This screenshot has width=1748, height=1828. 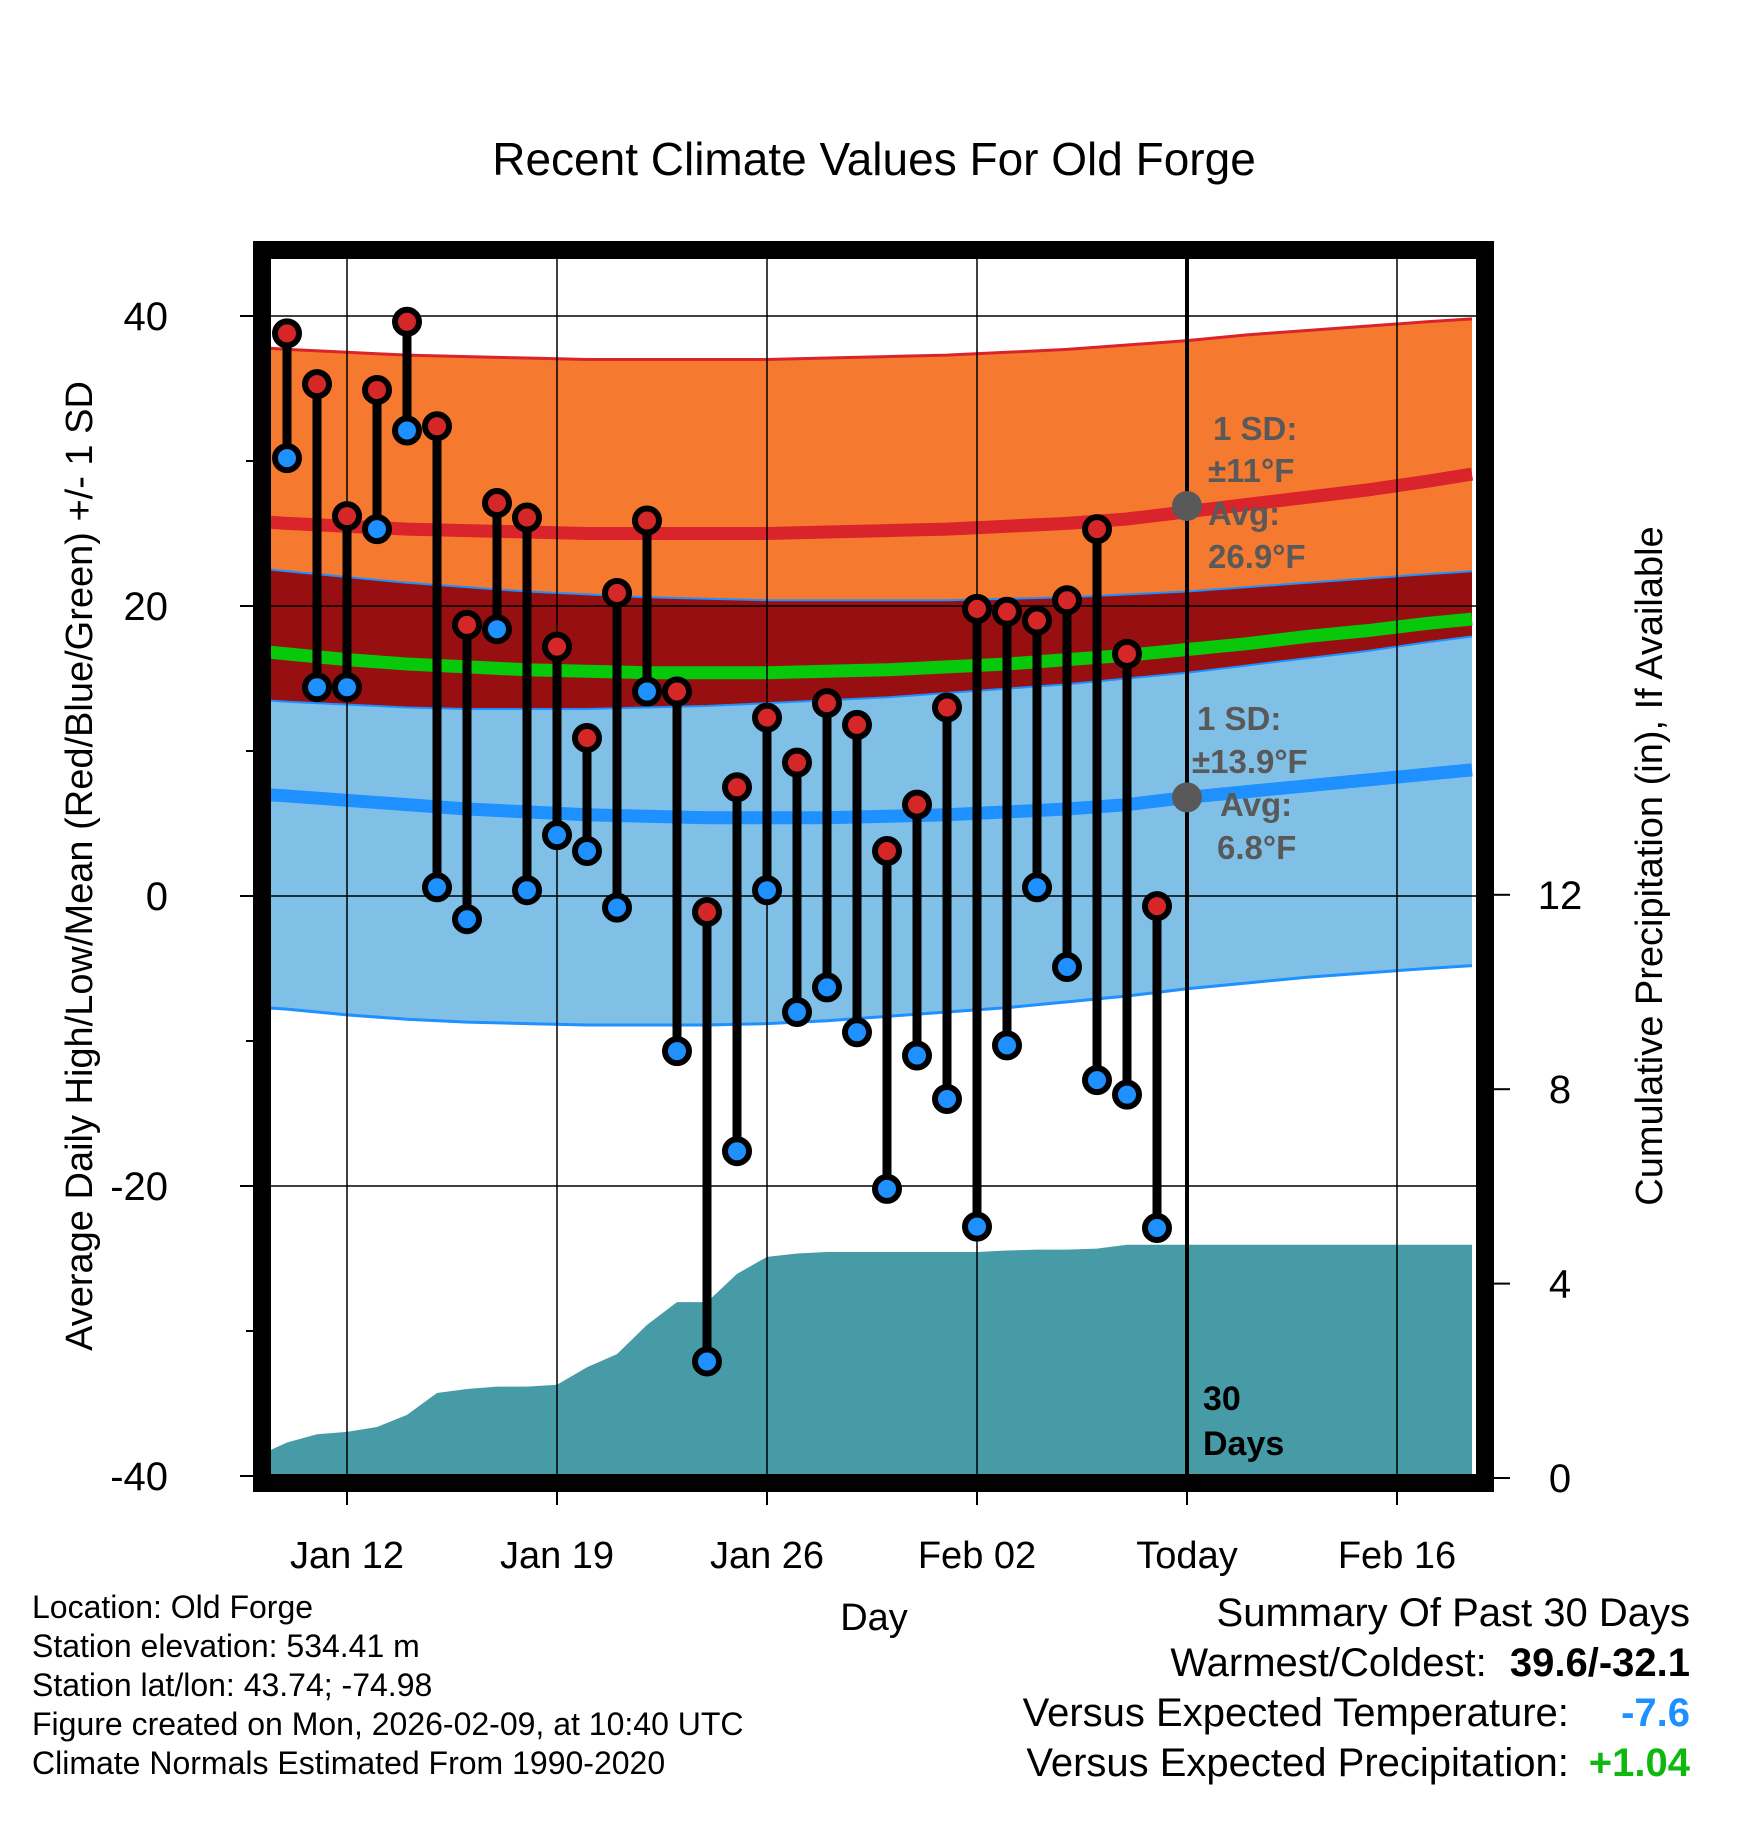 I want to click on y2-tick-label: 4, so click(x=1560, y=1285).